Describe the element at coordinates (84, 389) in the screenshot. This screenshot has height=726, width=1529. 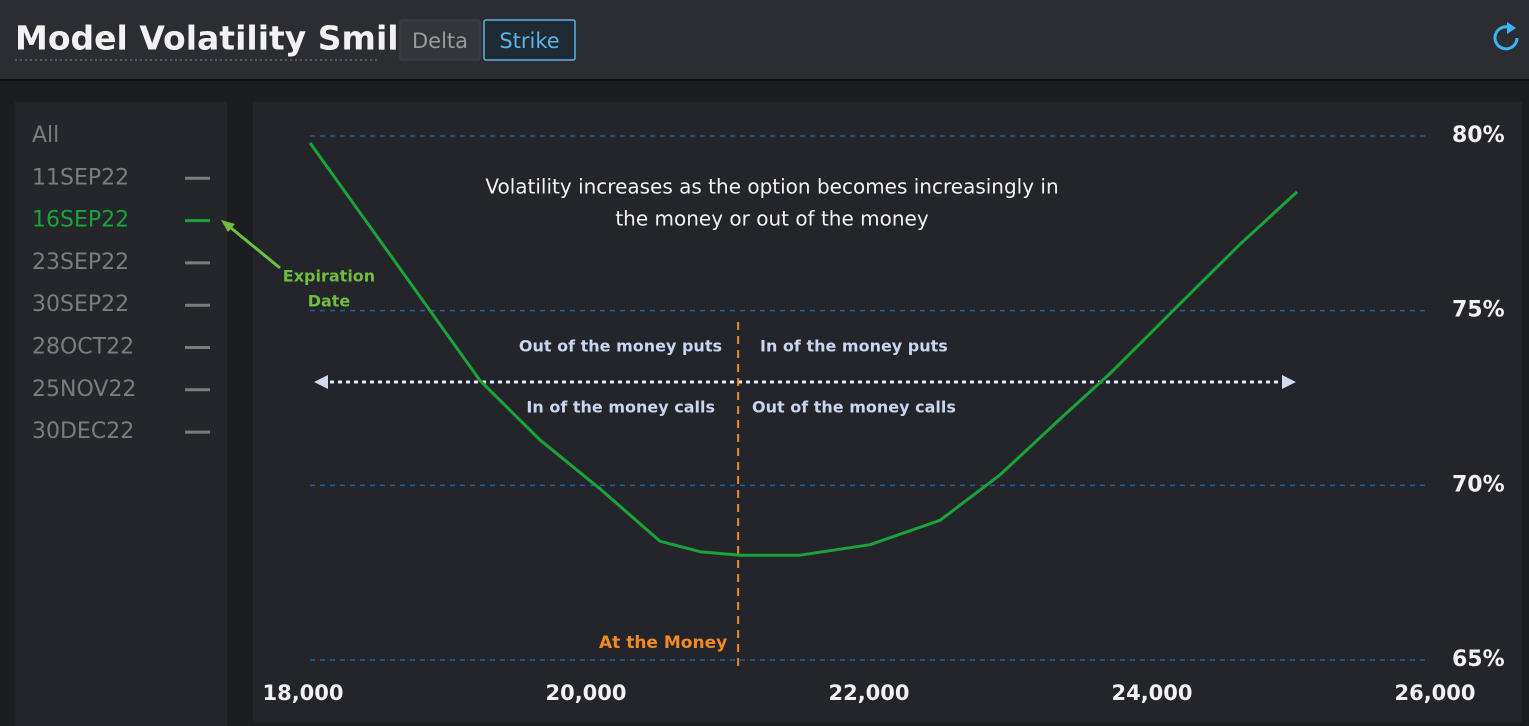
I see `expiry-label: 25NOV22` at that location.